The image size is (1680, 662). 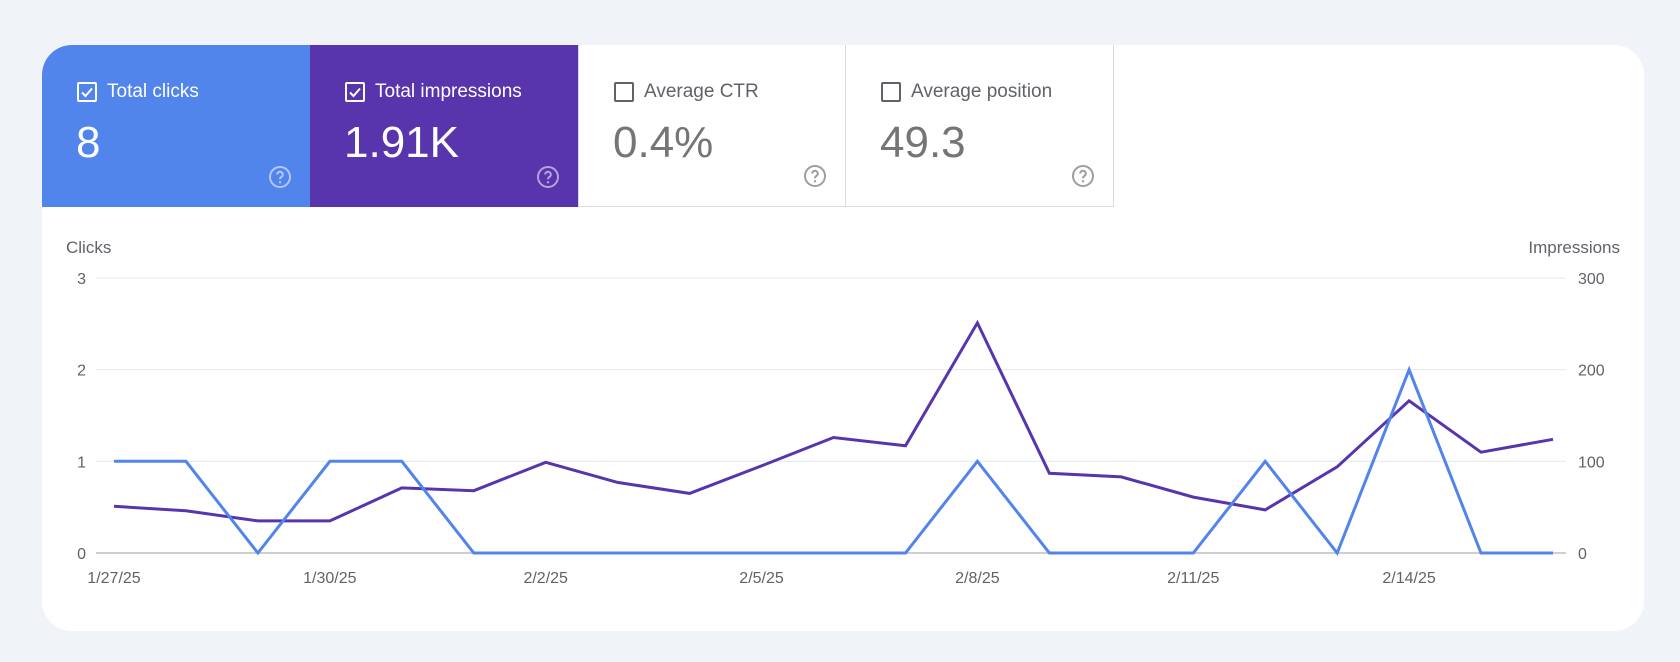 What do you see at coordinates (1591, 279) in the screenshot?
I see `y-right-tick-label: 300` at bounding box center [1591, 279].